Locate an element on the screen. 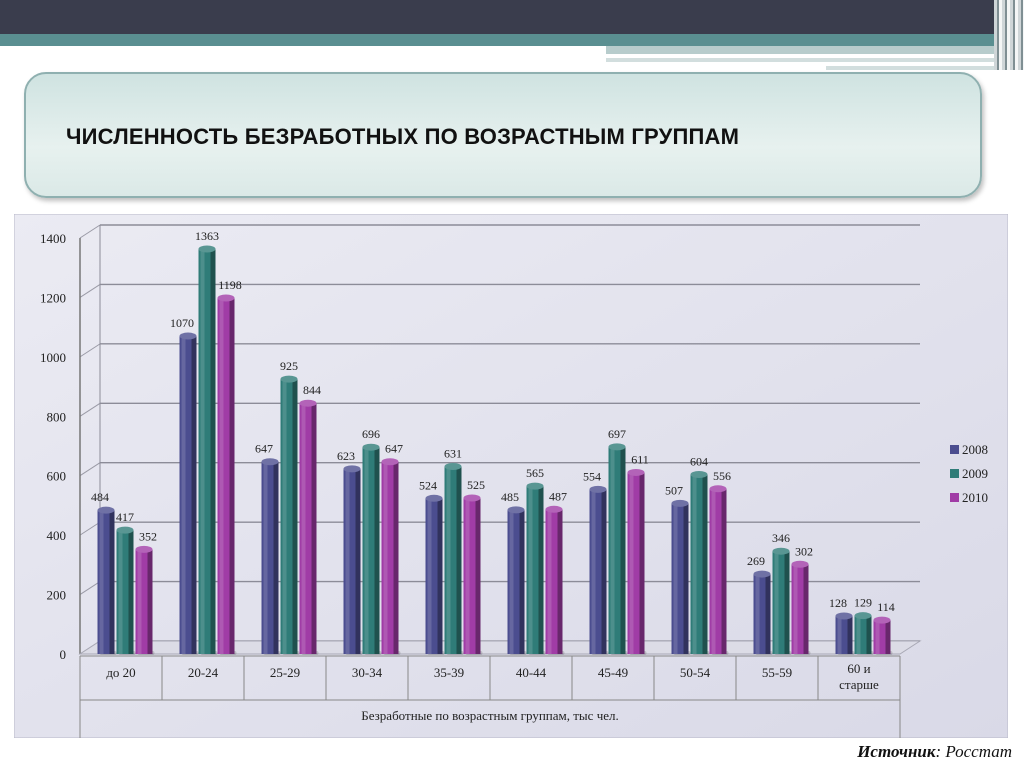 Image resolution: width=1024 pixels, height=768 pixels. y-tick-label: 800 is located at coordinates (57, 416).